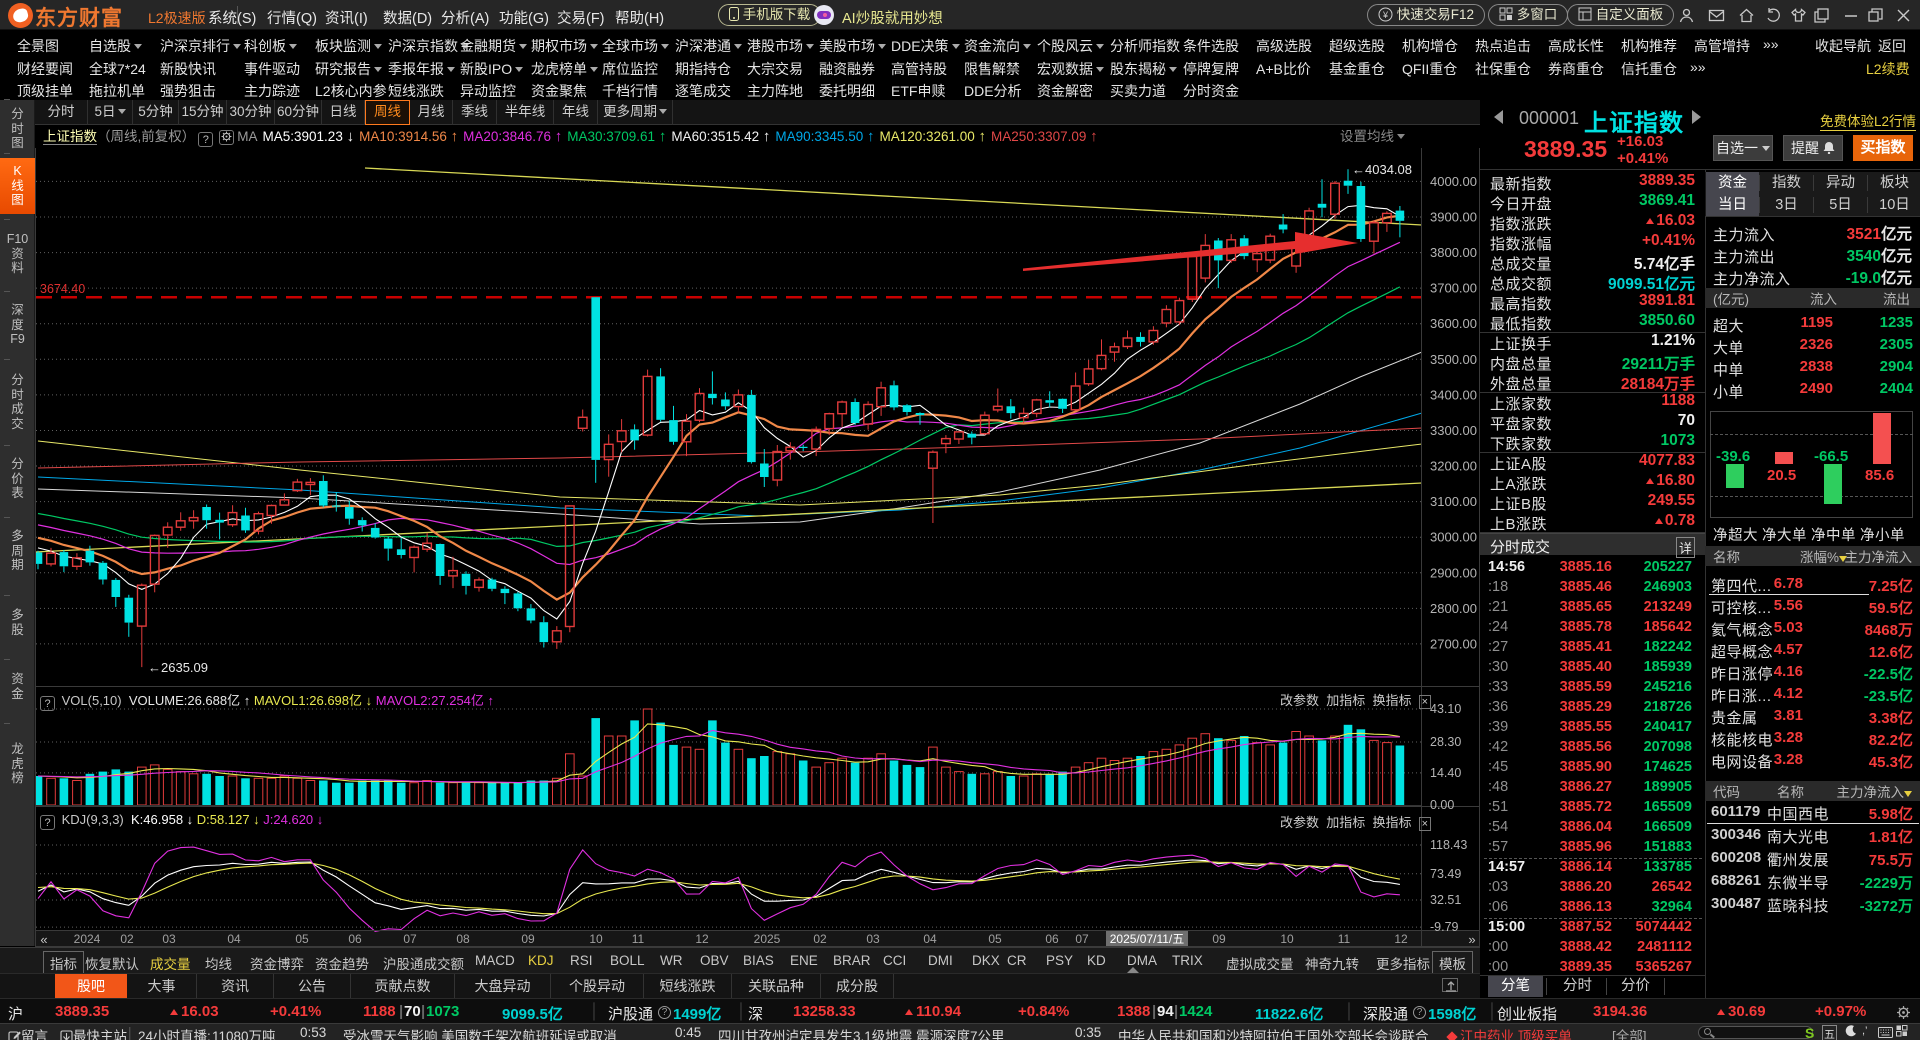  I want to click on svg-text: 118.43, so click(1448, 845).